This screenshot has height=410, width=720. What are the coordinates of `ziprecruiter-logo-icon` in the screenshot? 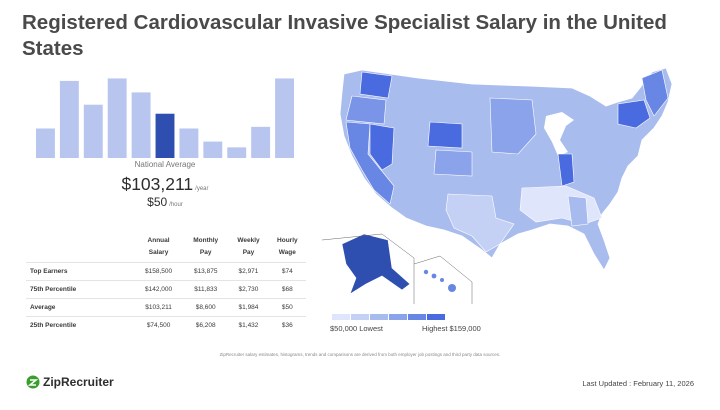 It's located at (33, 382).